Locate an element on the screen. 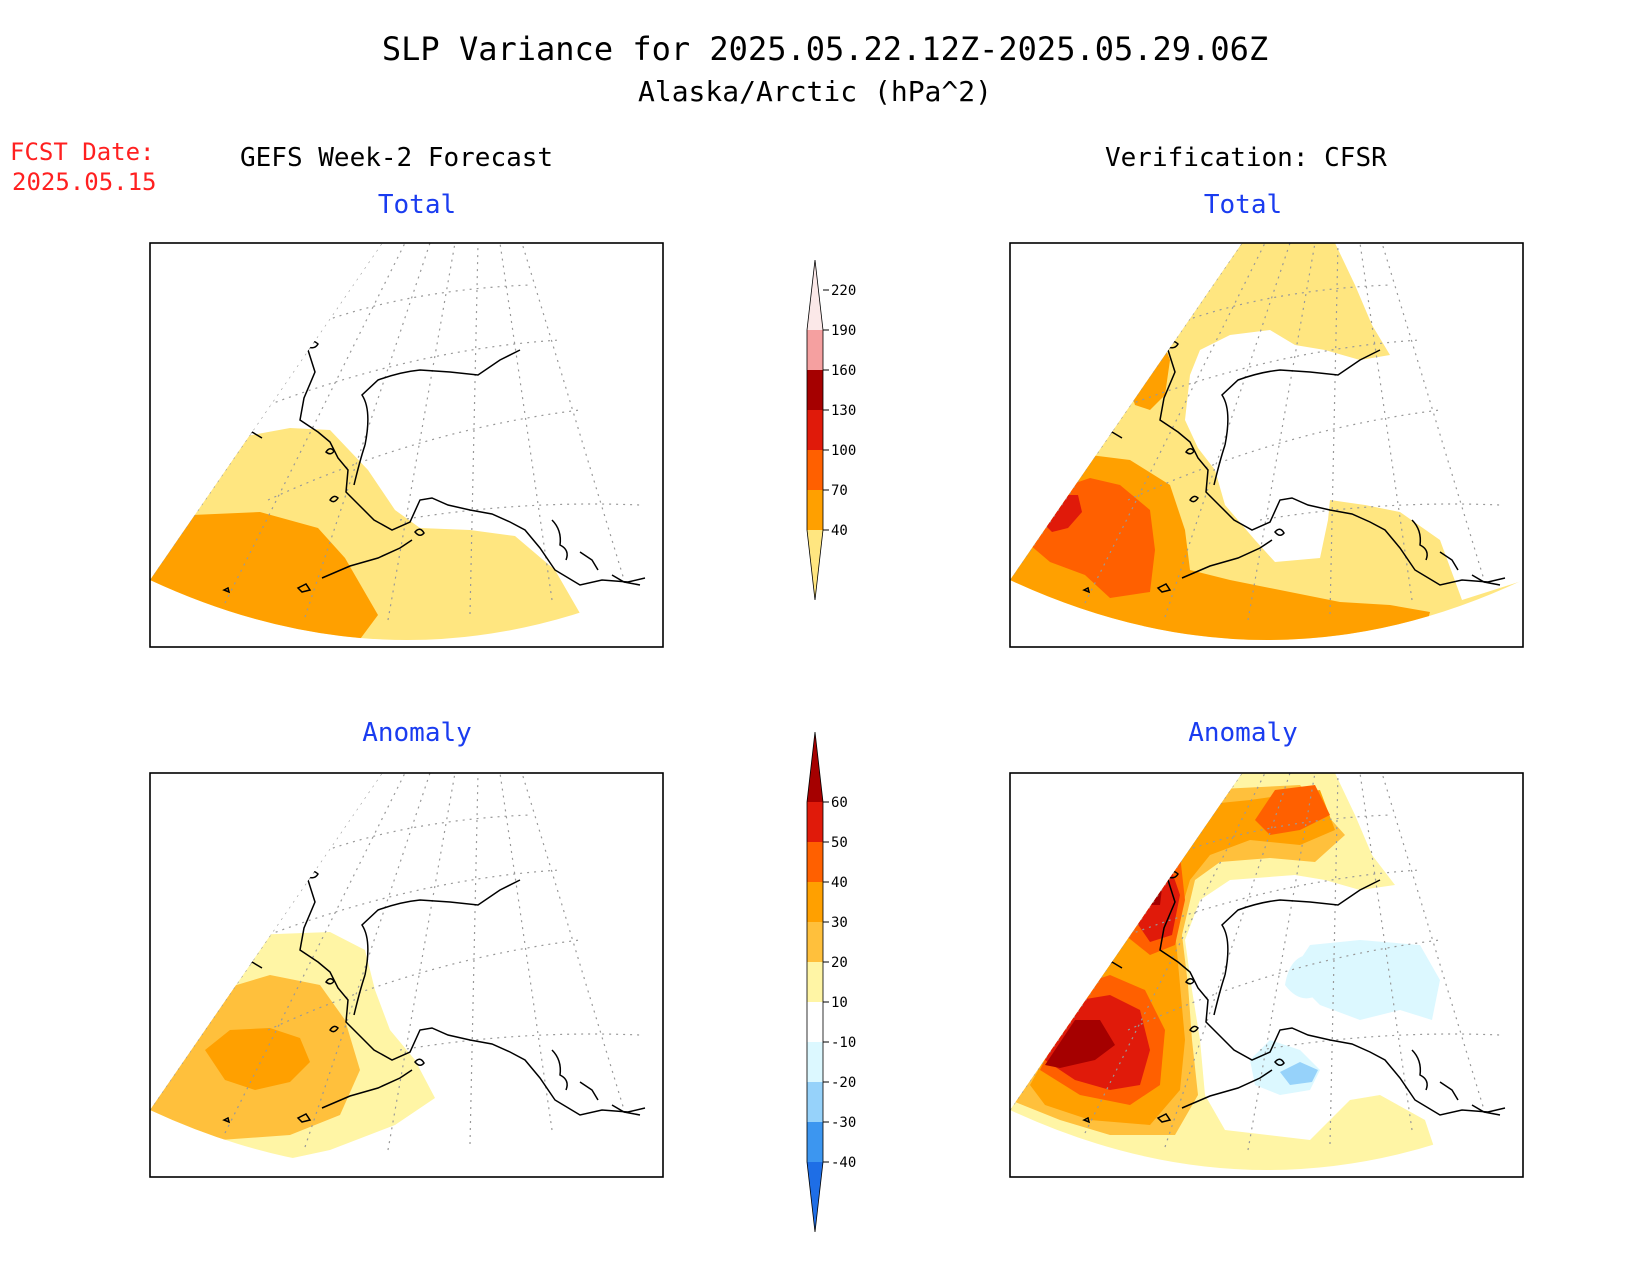  colorbar-anomaly: -40 -30 -20 -10 10 20 30 40 50 60 is located at coordinates (831, 982).